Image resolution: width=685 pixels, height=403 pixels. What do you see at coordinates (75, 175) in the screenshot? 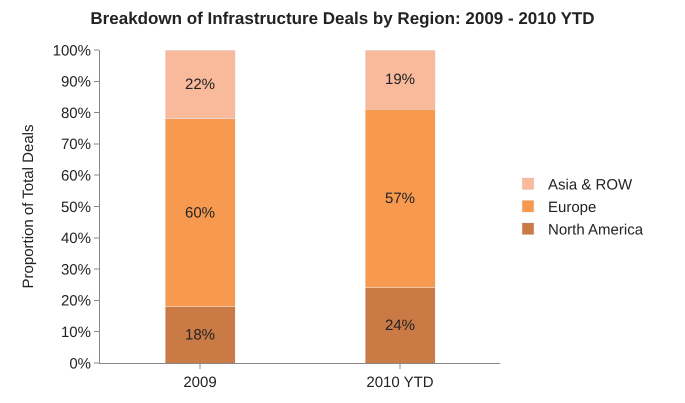
I see `y-tick-label: 60%` at bounding box center [75, 175].